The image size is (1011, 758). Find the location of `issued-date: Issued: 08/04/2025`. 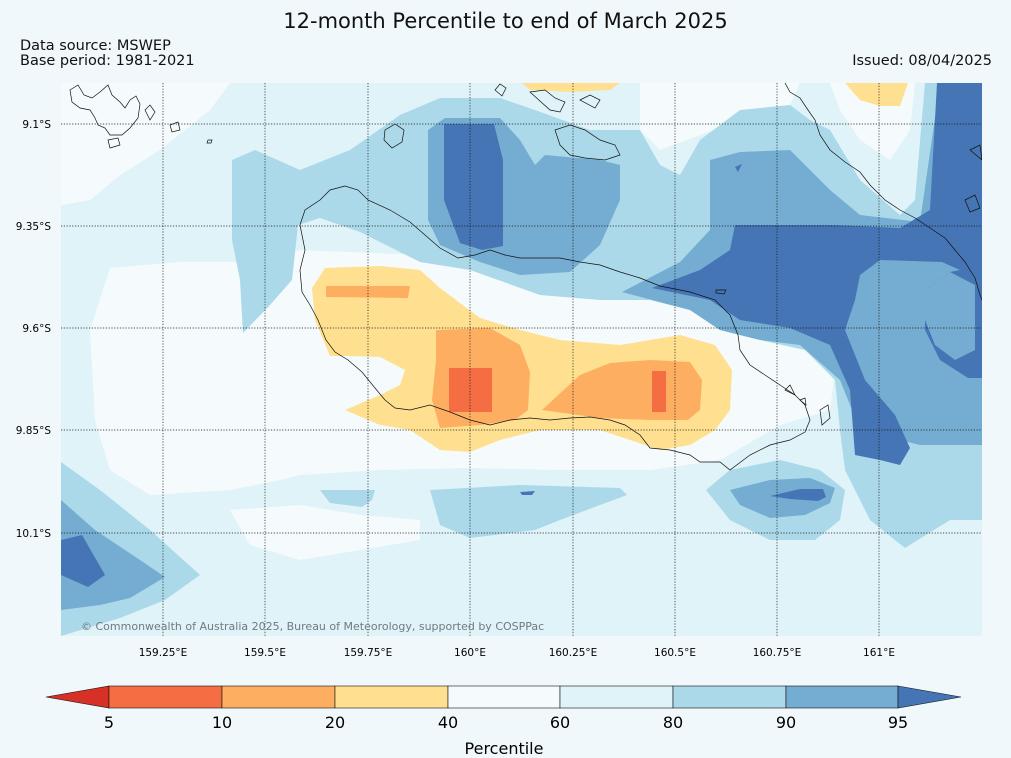

issued-date: Issued: 08/04/2025 is located at coordinates (922, 61).